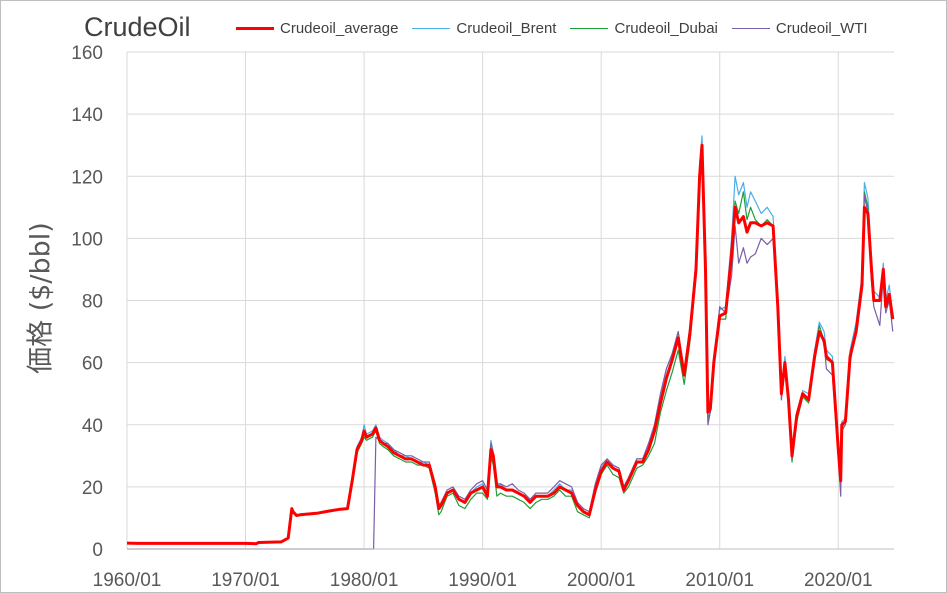 Image resolution: width=947 pixels, height=593 pixels. I want to click on x-tick-label: 2000/01, so click(601, 580).